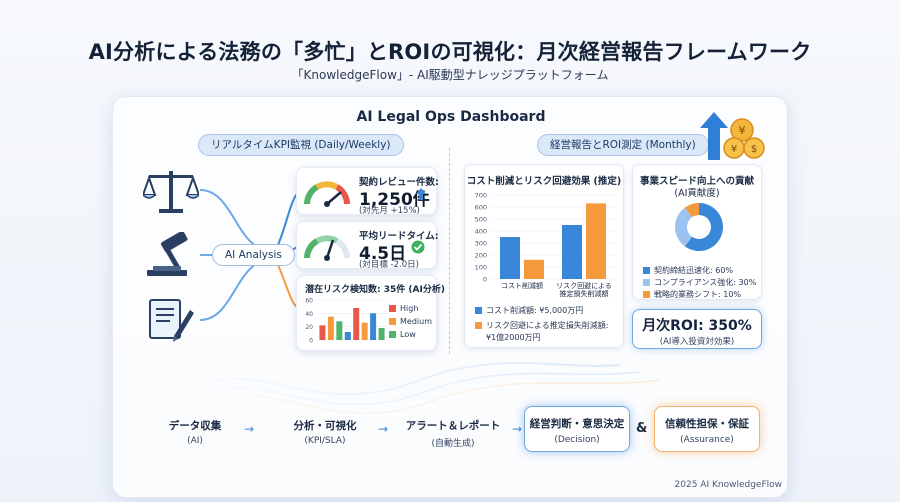  What do you see at coordinates (481, 232) in the screenshot?
I see `cost-y-tick: 400` at bounding box center [481, 232].